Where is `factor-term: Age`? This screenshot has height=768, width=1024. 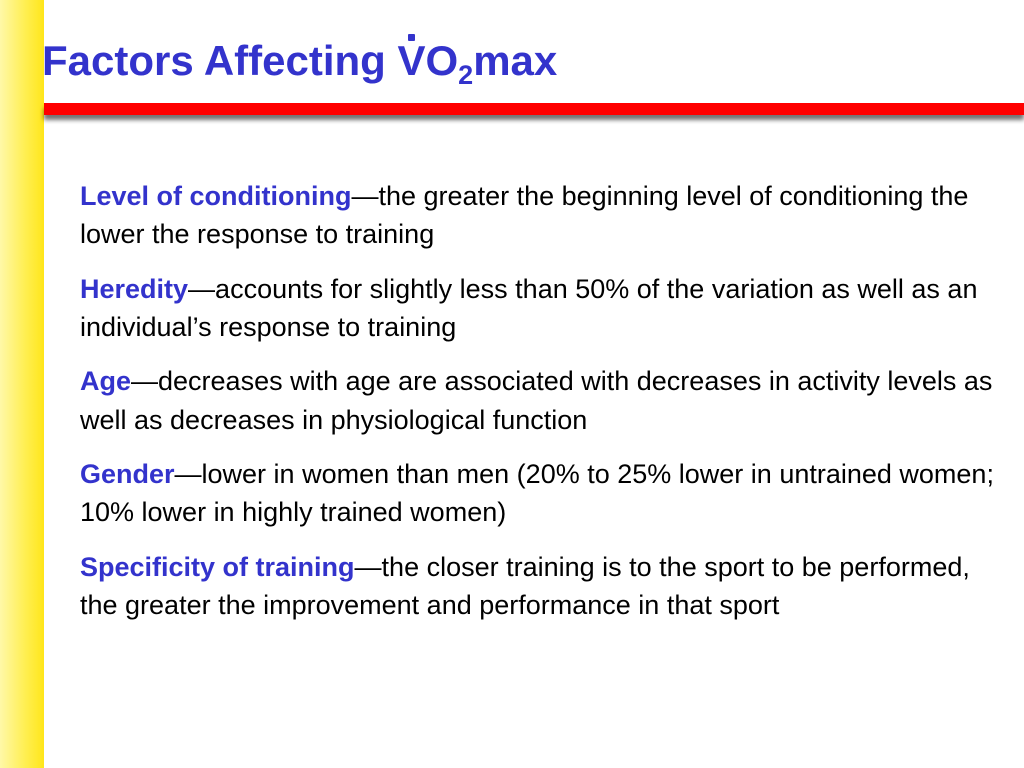
factor-term: Age is located at coordinates (106, 381).